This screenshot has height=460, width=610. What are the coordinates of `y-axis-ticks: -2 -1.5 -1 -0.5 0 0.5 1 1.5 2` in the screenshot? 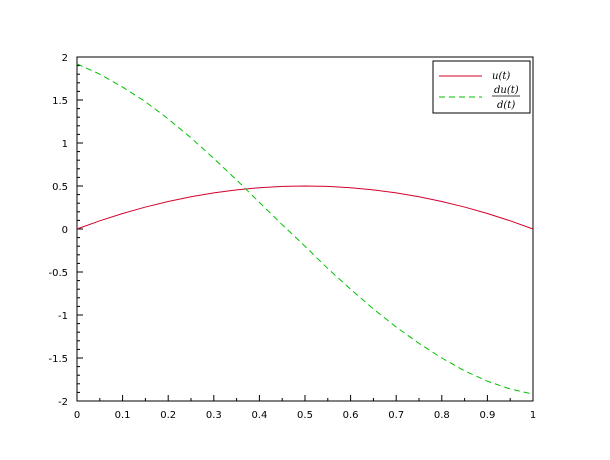 It's located at (65, 230).